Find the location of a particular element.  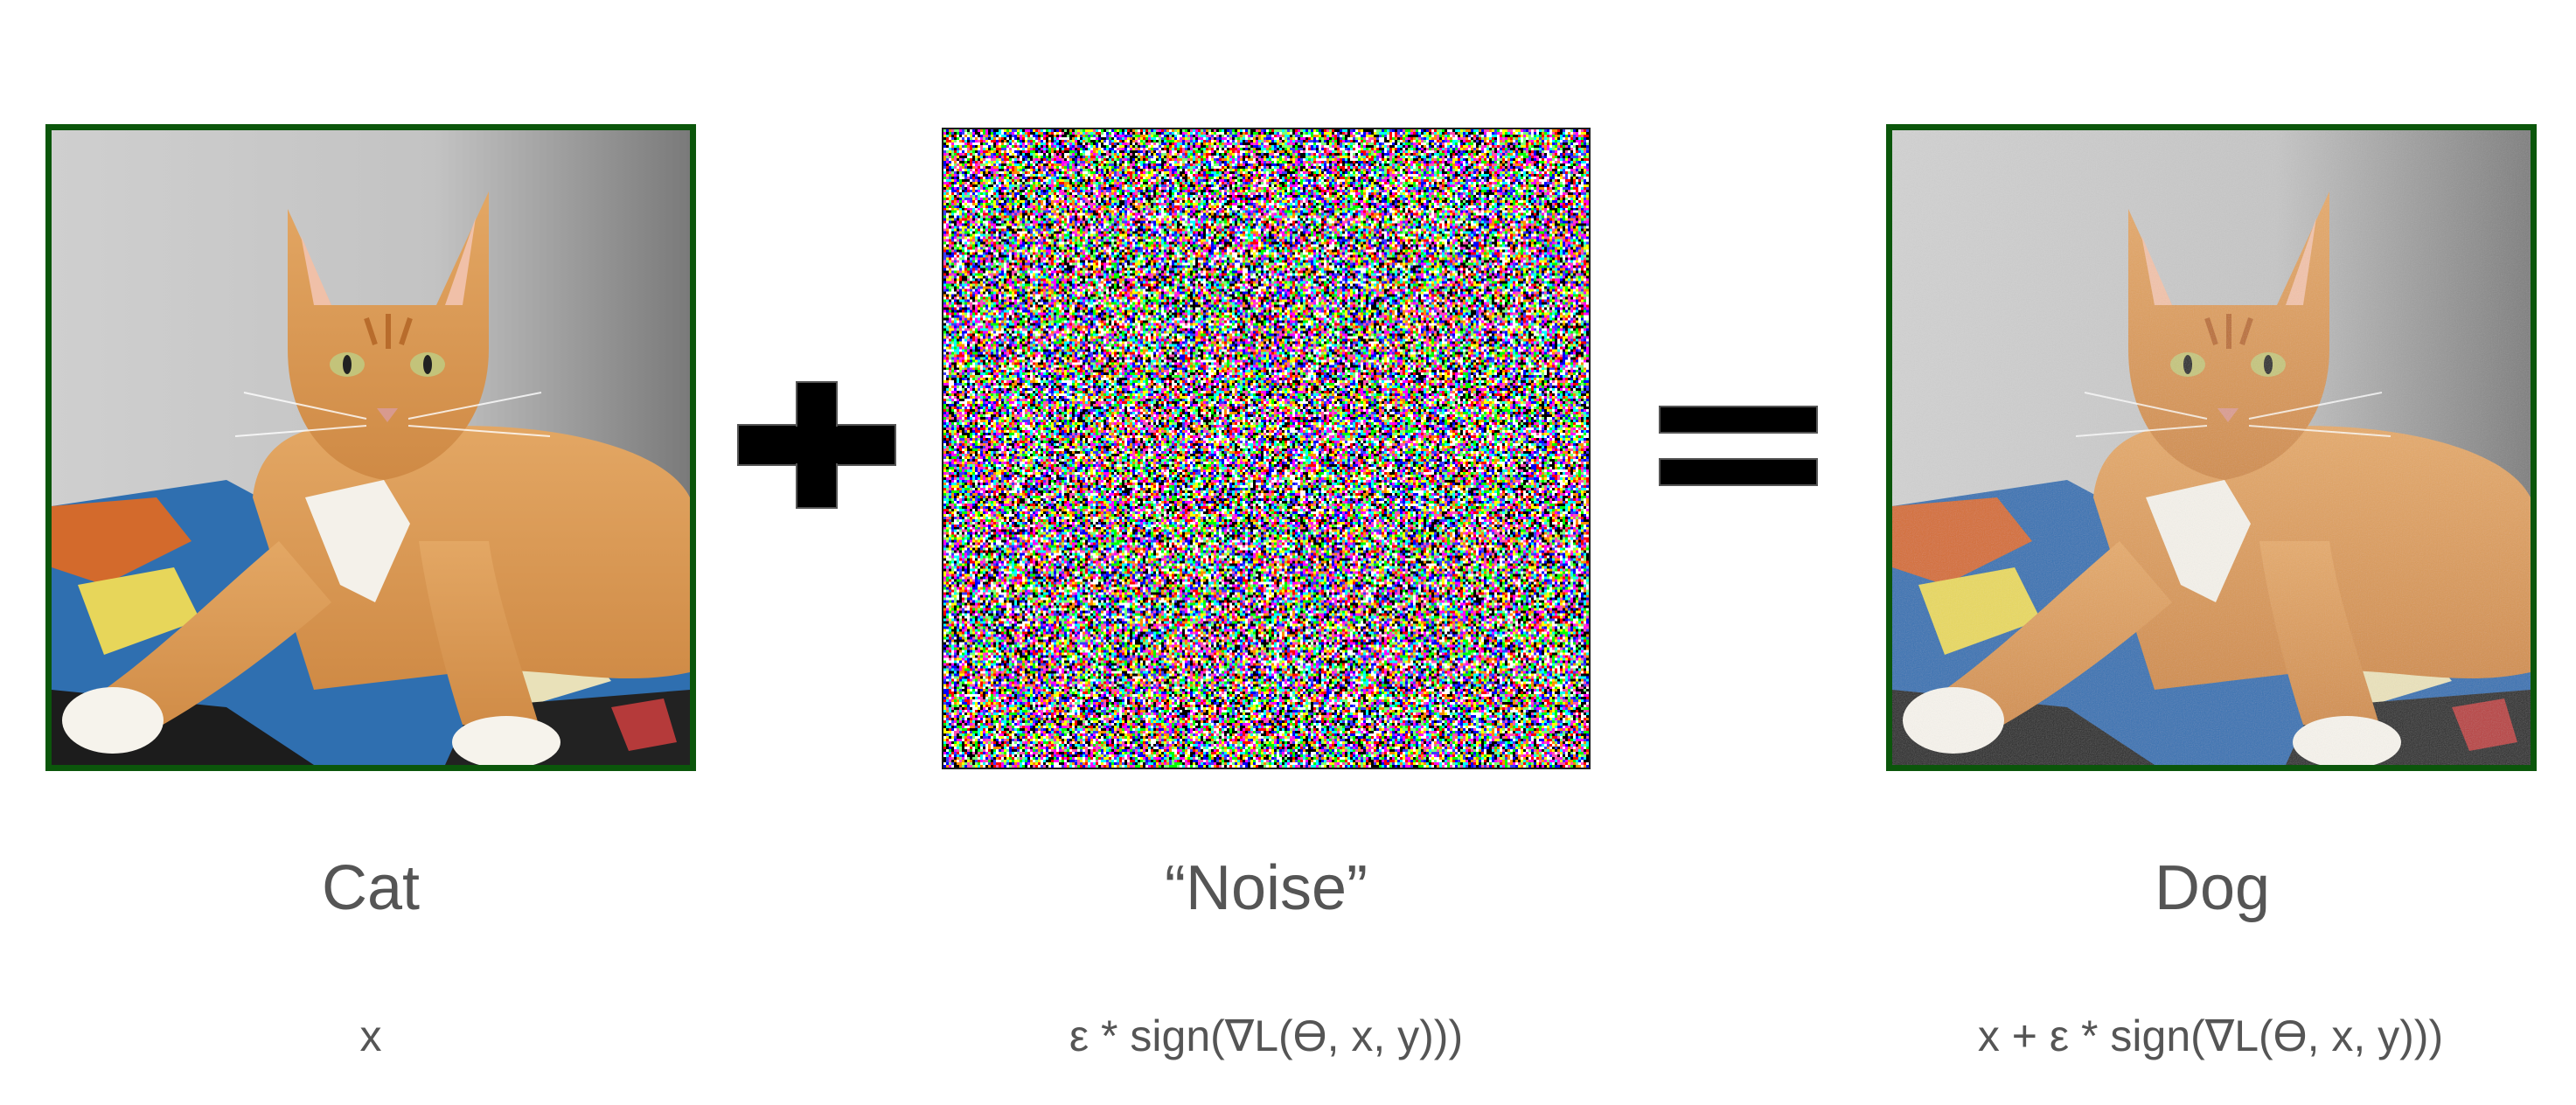

noise-image-panel is located at coordinates (1266, 448).